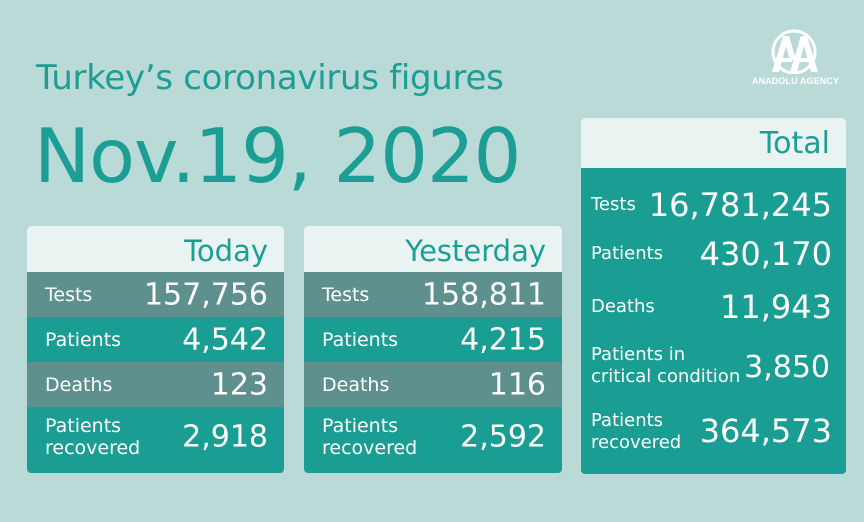 Image resolution: width=864 pixels, height=522 pixels. What do you see at coordinates (270, 78) in the screenshot?
I see `page-title: Turkey’s coronavirus figures` at bounding box center [270, 78].